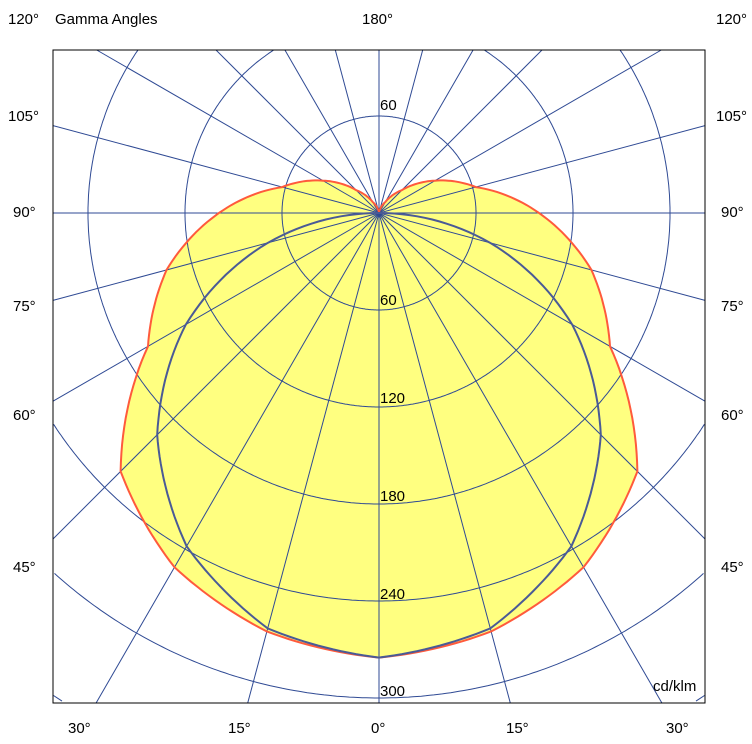 The width and height of the screenshot is (752, 744). I want to click on angle-label-left-45: 45°, so click(24, 567).